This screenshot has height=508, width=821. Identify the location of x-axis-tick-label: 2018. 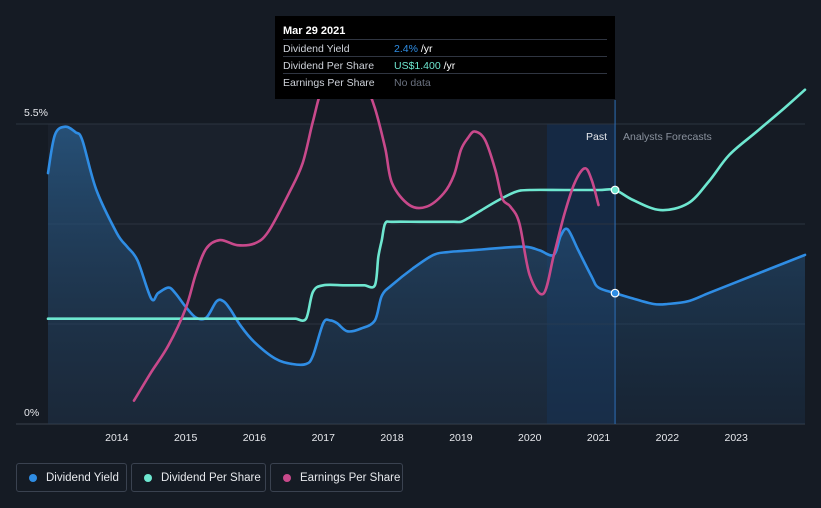
(392, 438).